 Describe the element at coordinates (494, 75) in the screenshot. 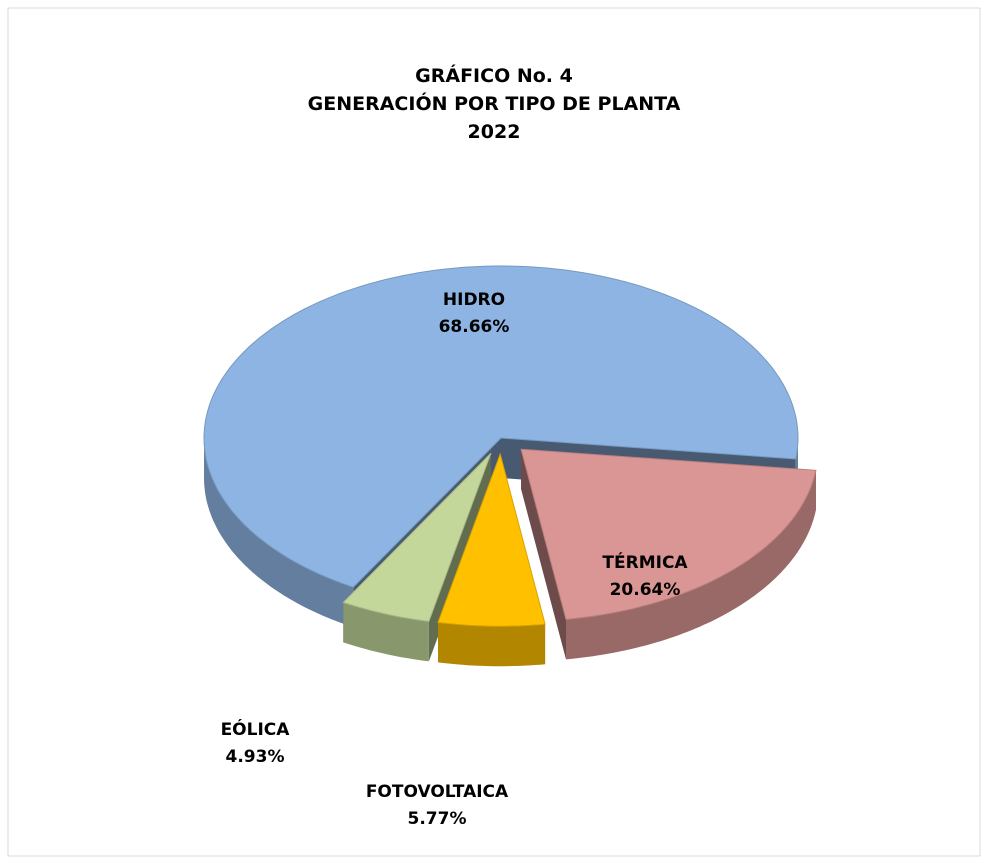

I see `chart-title: GRÁFICO No. 4` at that location.